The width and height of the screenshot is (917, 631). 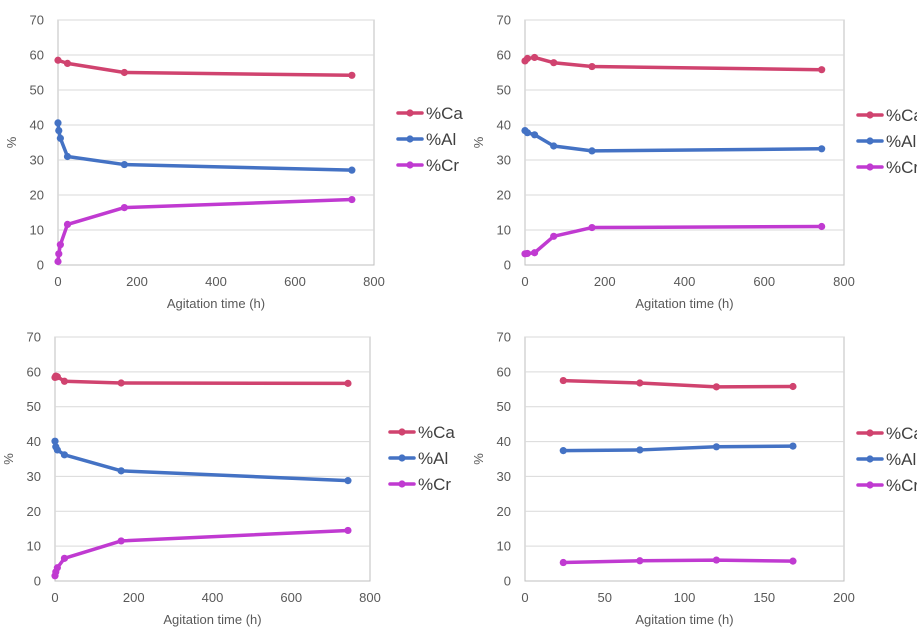 What do you see at coordinates (410, 165) in the screenshot?
I see `legend-marker-cr` at bounding box center [410, 165].